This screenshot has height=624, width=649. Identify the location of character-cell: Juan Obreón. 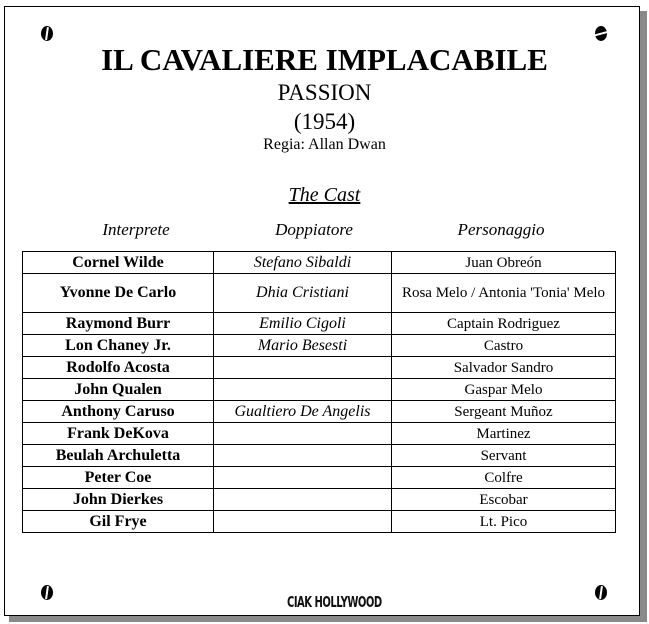
(503, 262).